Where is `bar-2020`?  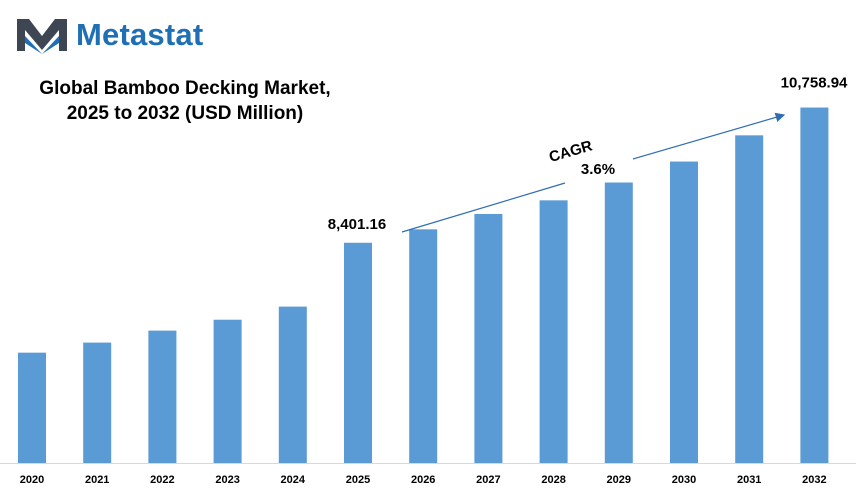 bar-2020 is located at coordinates (32, 407).